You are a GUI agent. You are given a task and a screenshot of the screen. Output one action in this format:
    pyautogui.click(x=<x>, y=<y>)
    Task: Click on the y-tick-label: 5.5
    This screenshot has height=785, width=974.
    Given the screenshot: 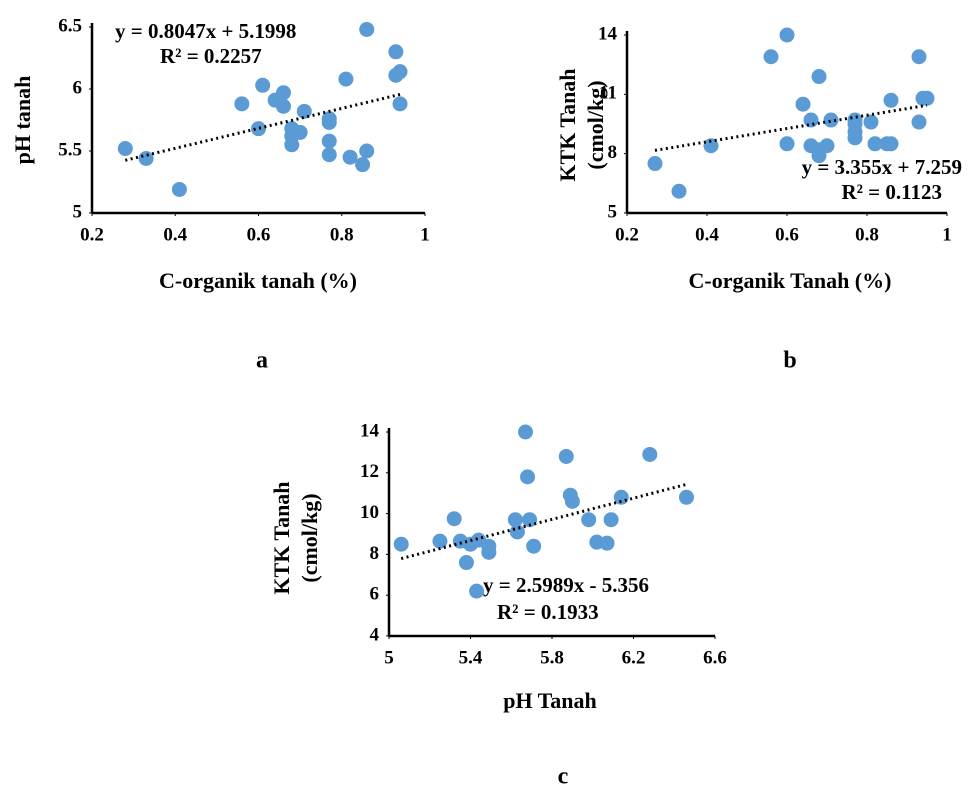 What is the action you would take?
    pyautogui.click(x=70, y=149)
    